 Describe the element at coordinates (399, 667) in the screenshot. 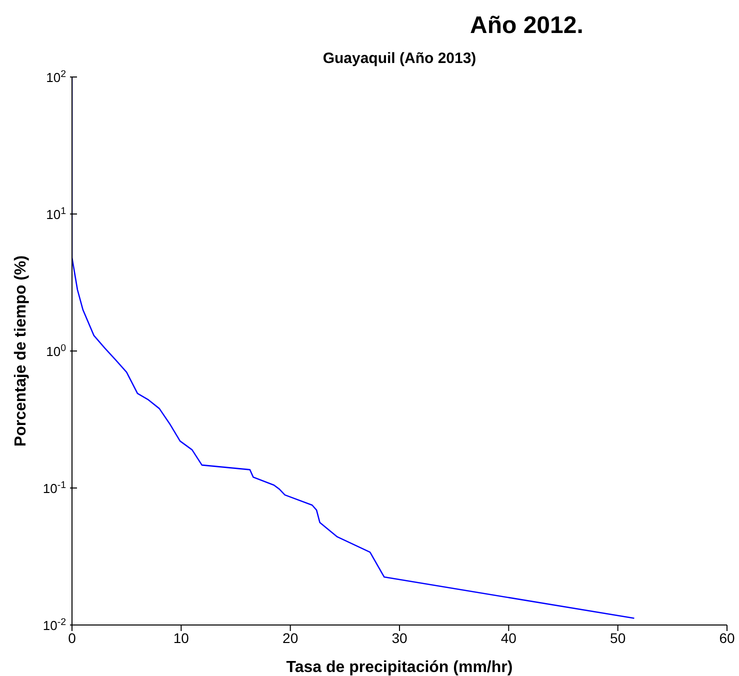

I see `x-axis-title: Tasa de precipitación (mm/hr)` at that location.